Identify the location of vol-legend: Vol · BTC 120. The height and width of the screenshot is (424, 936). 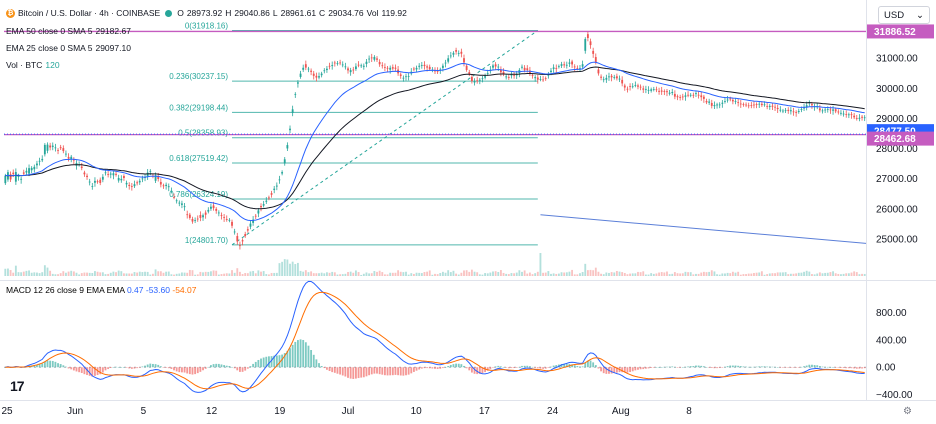
(33, 65).